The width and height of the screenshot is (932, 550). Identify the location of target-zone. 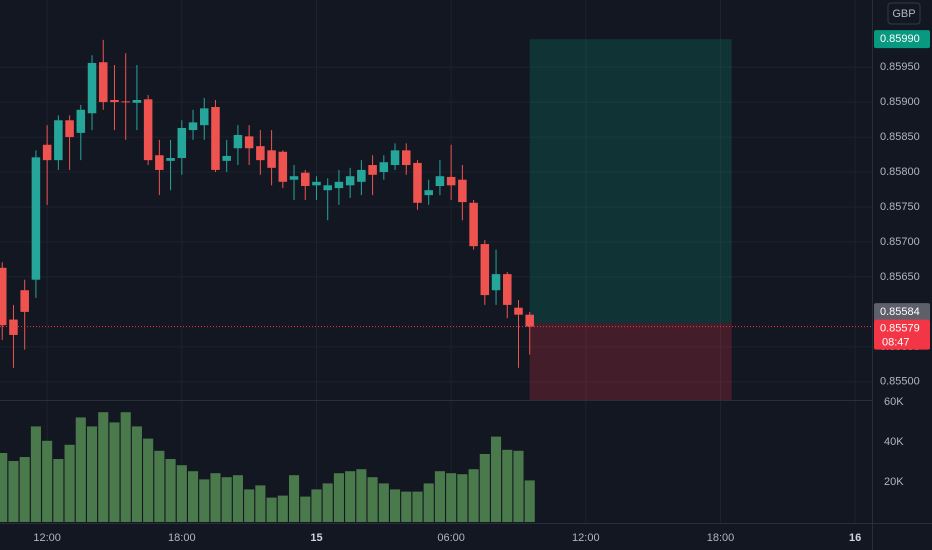
(630, 181).